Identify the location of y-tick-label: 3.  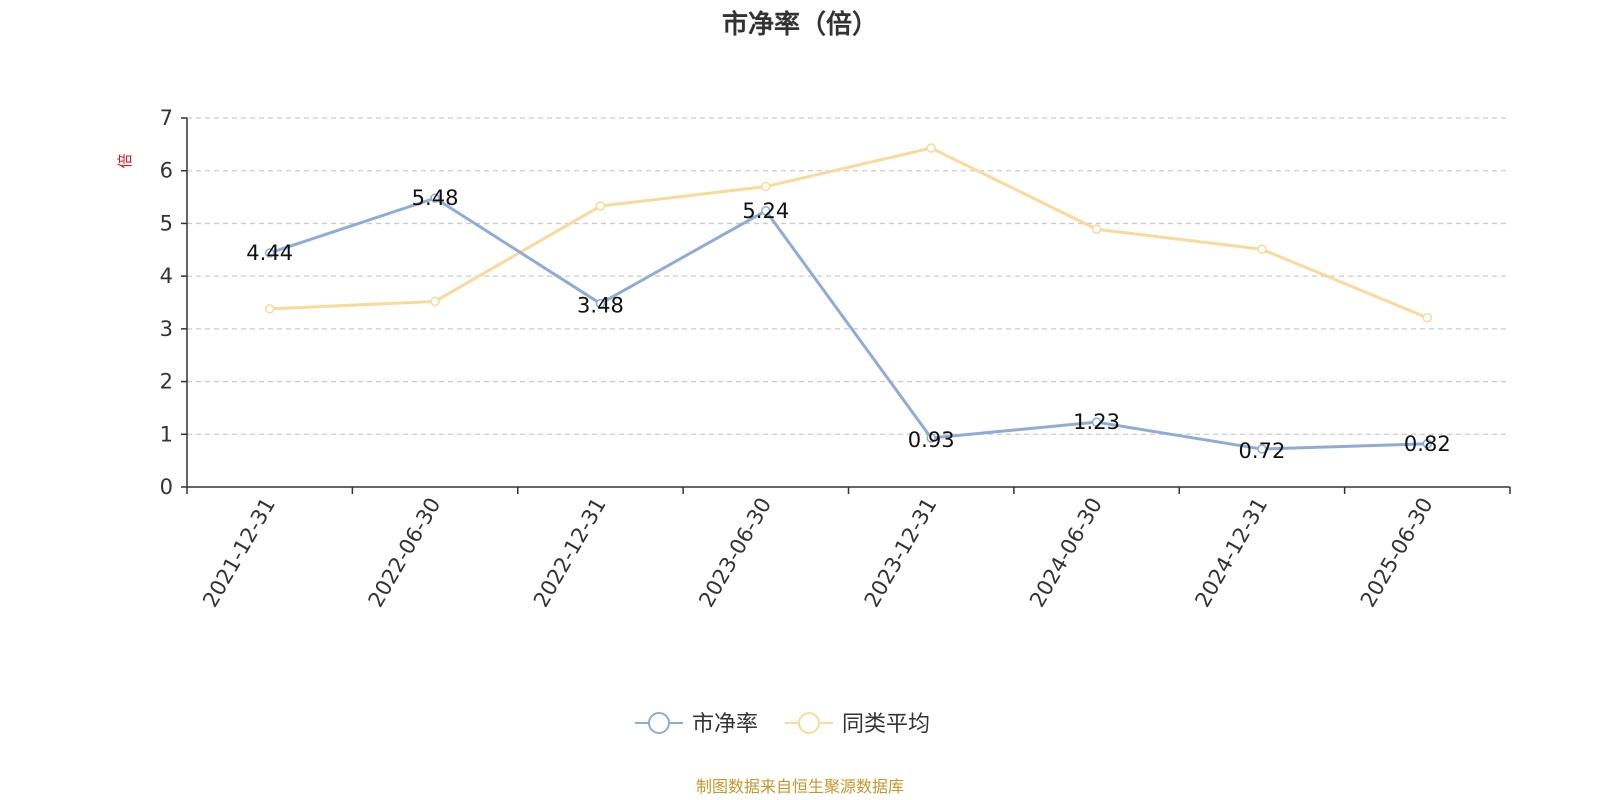
(166, 329).